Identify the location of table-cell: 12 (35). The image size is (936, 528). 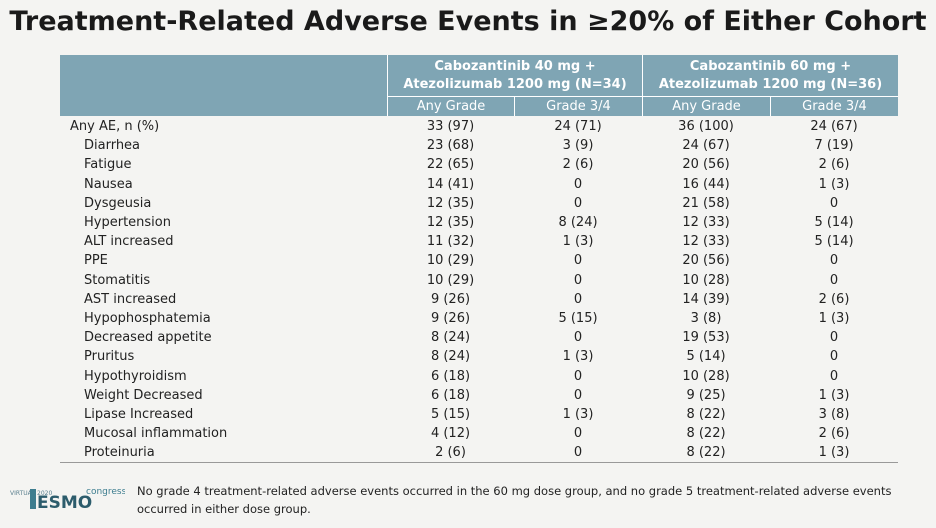
(450, 203).